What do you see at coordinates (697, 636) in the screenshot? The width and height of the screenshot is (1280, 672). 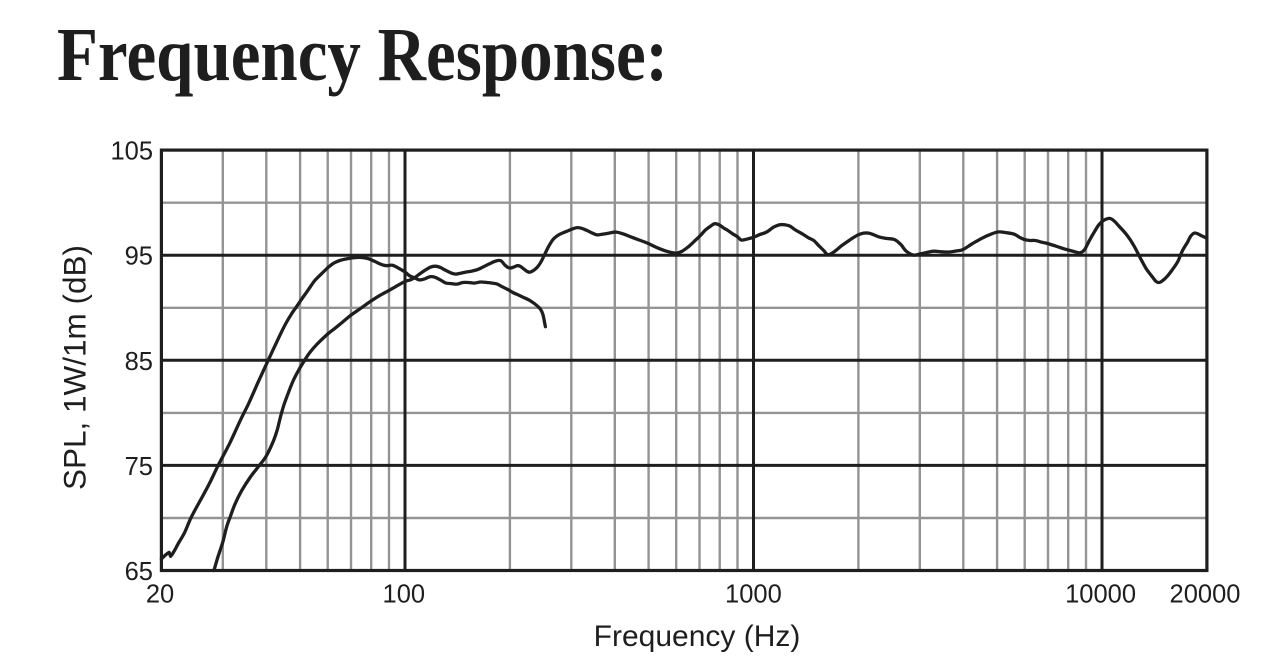 I see `svg-text: Frequency (Hz)` at bounding box center [697, 636].